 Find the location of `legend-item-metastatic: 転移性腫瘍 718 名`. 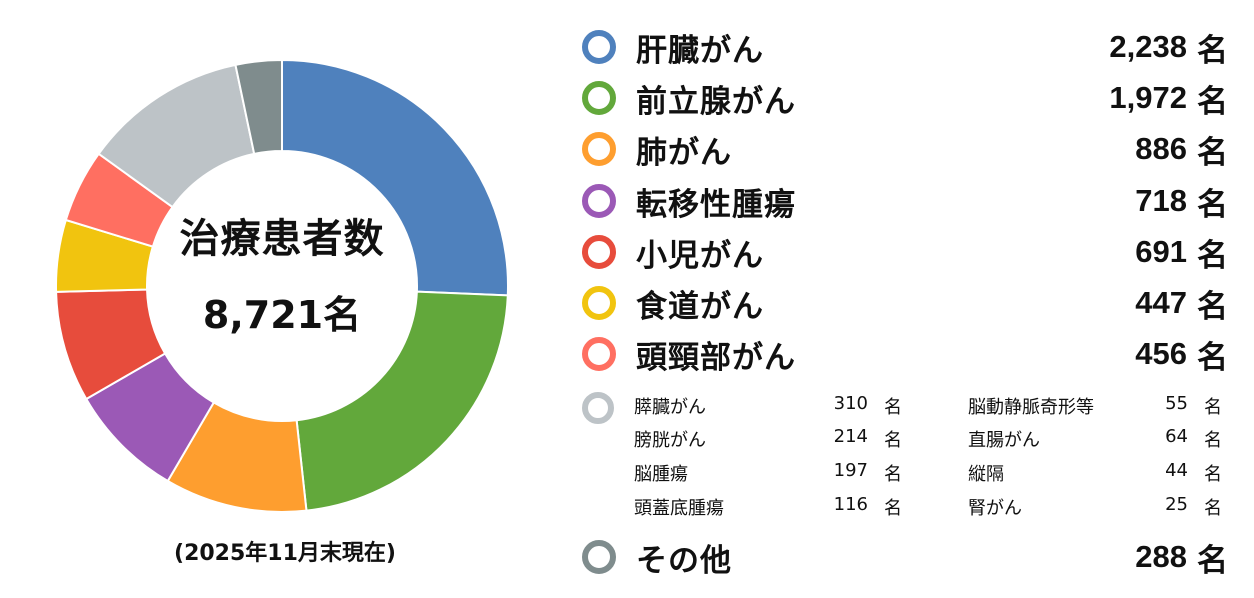

legend-item-metastatic: 転移性腫瘍 718 名 is located at coordinates (903, 201).